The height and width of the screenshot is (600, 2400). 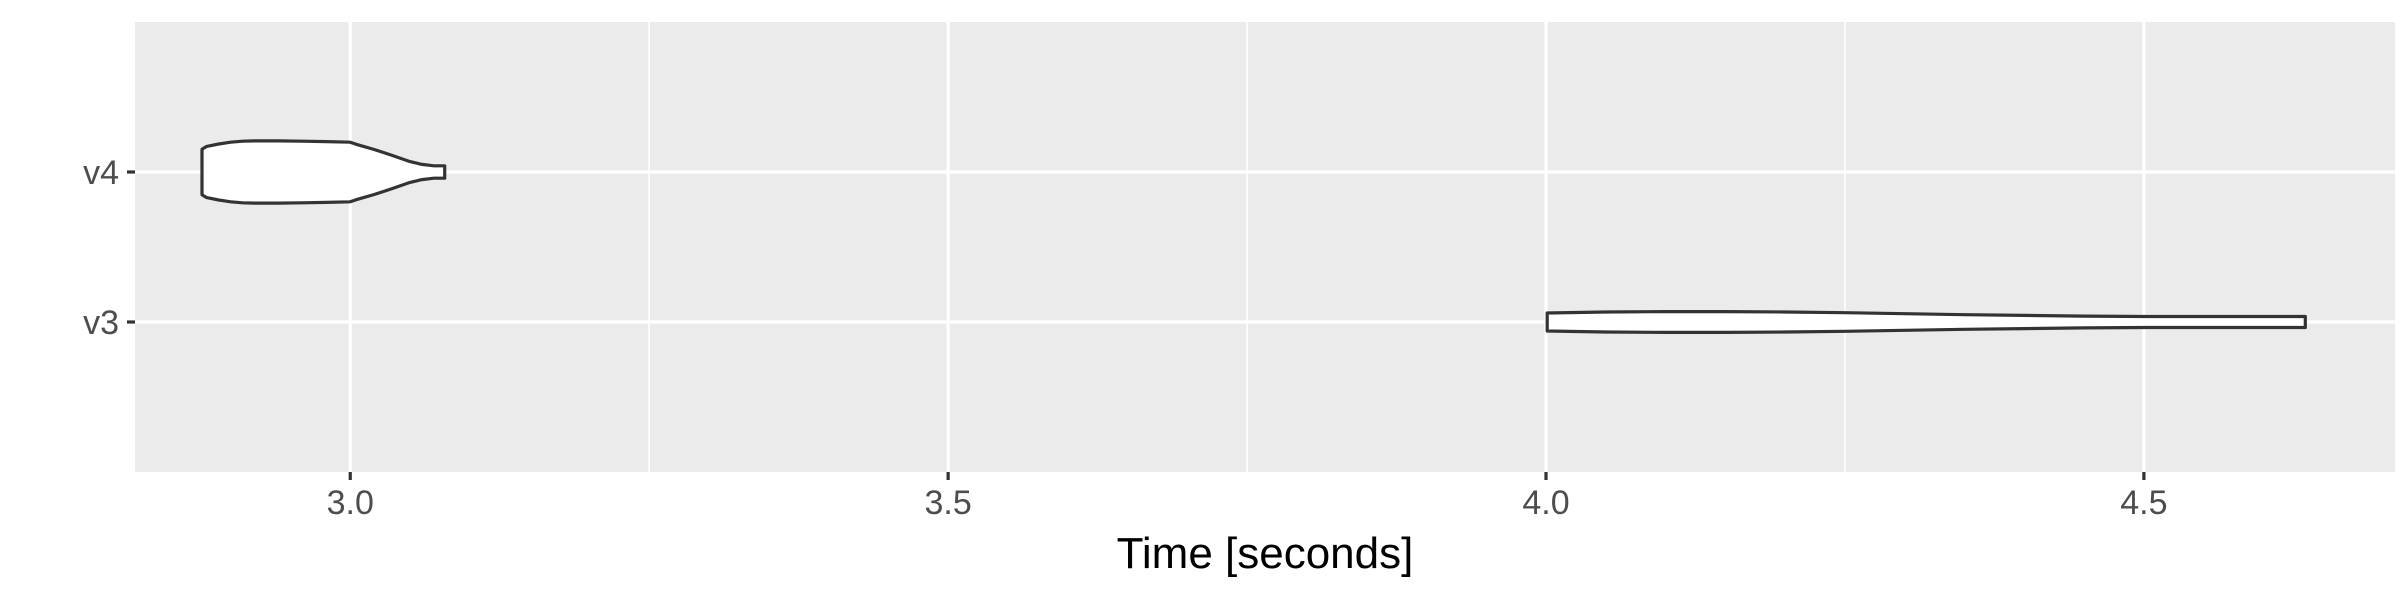 What do you see at coordinates (109, 248) in the screenshot?
I see `y-axis: v3 v4` at bounding box center [109, 248].